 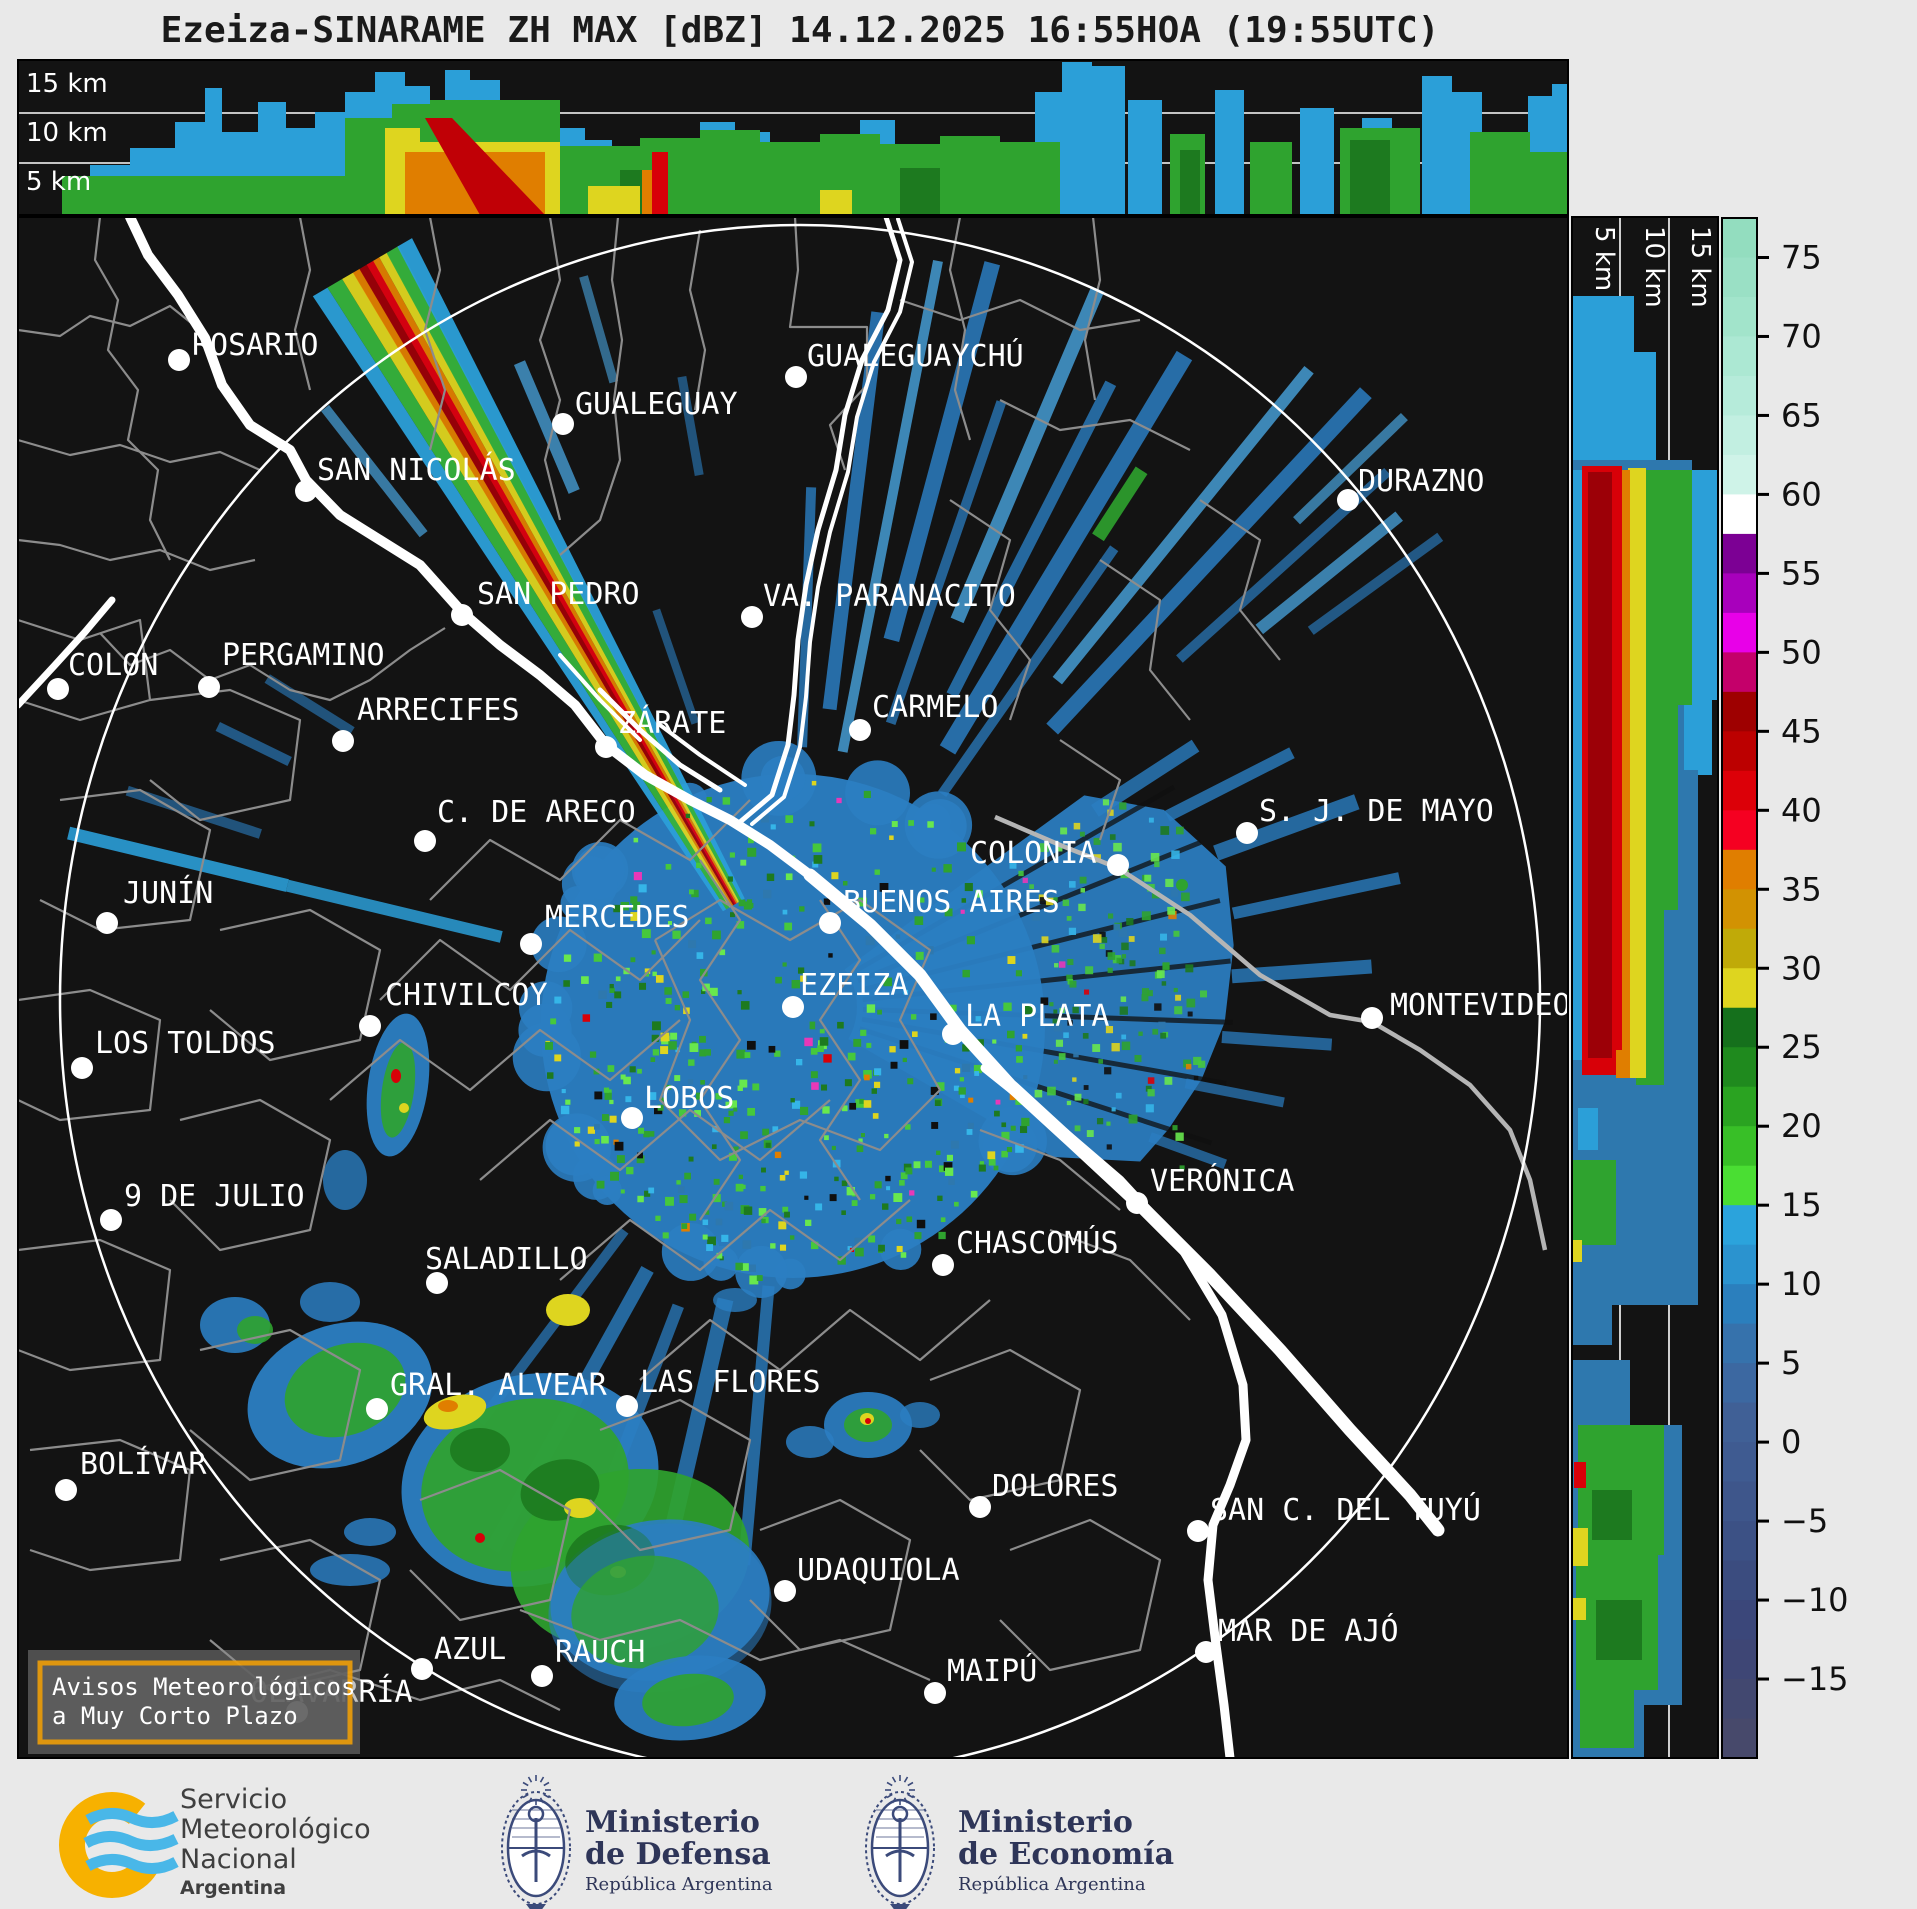 I want to click on city-label: LA PLATA, so click(x=1037, y=1016).